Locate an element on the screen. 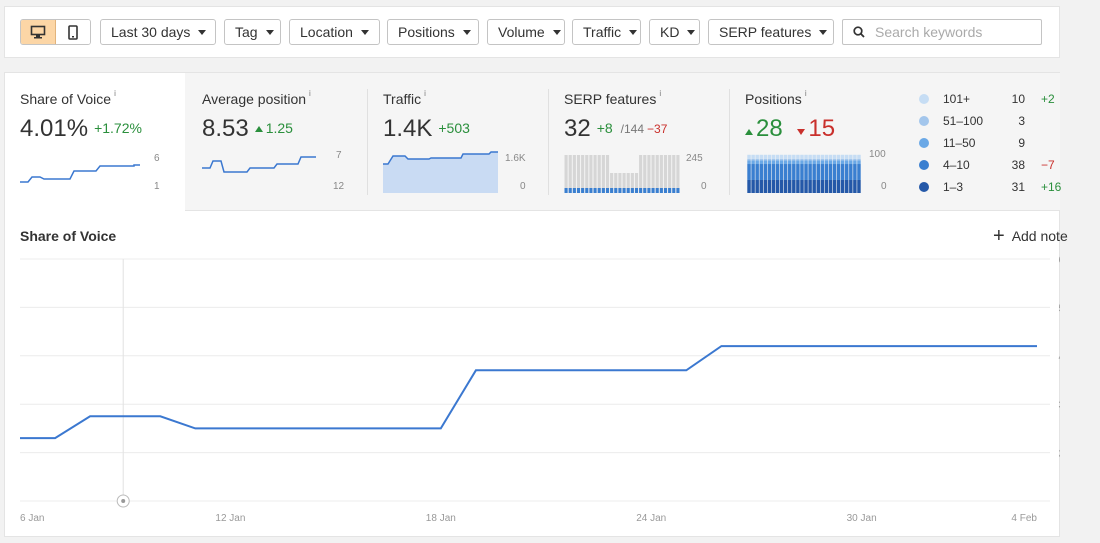  card-divider is located at coordinates (729, 142).